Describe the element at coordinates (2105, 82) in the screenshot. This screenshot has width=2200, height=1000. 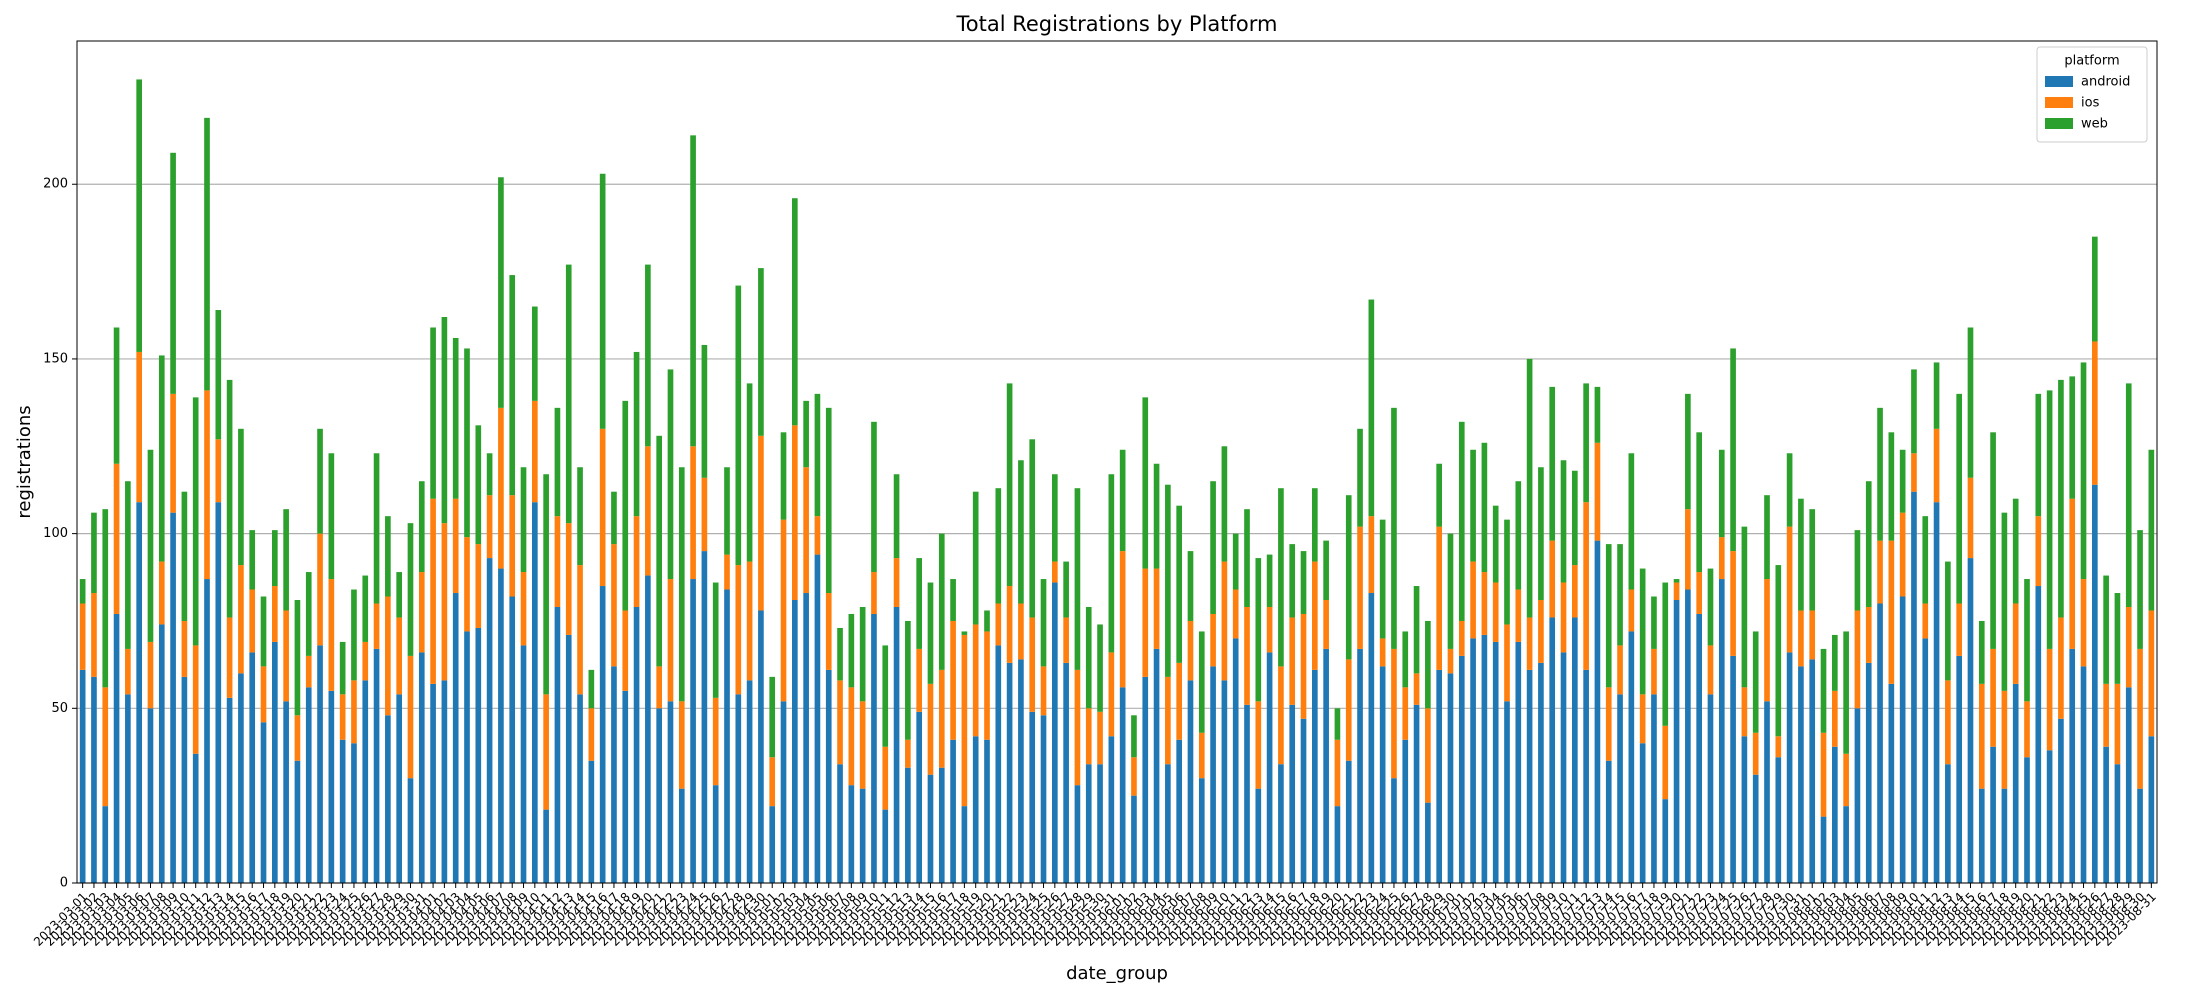
I see `legend-label: android` at that location.